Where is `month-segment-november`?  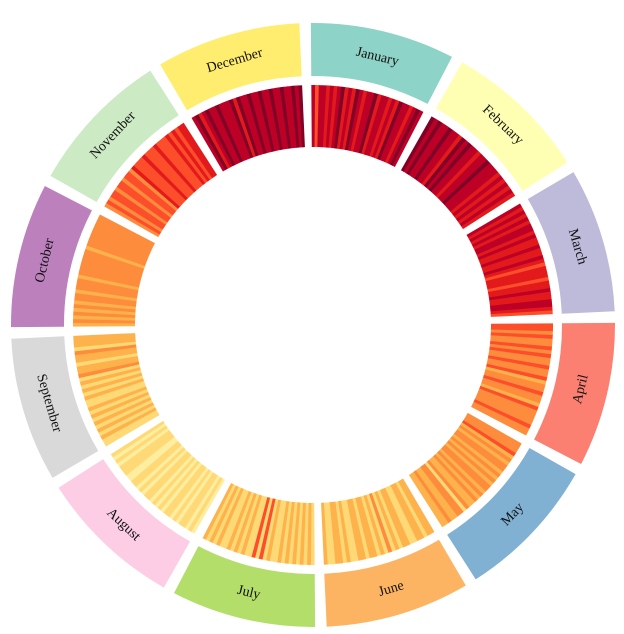
month-segment-november is located at coordinates (114, 136).